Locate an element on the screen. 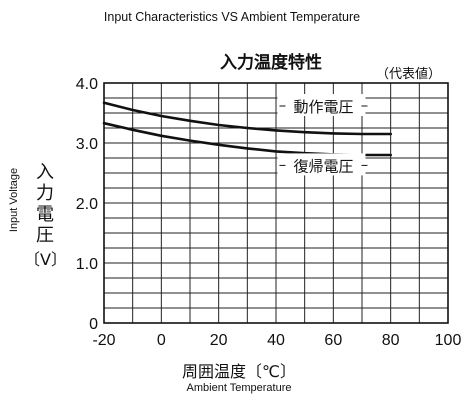 This screenshot has height=401, width=464. x-axis-label-jp: 周囲温度〔℃〕 is located at coordinates (239, 371).